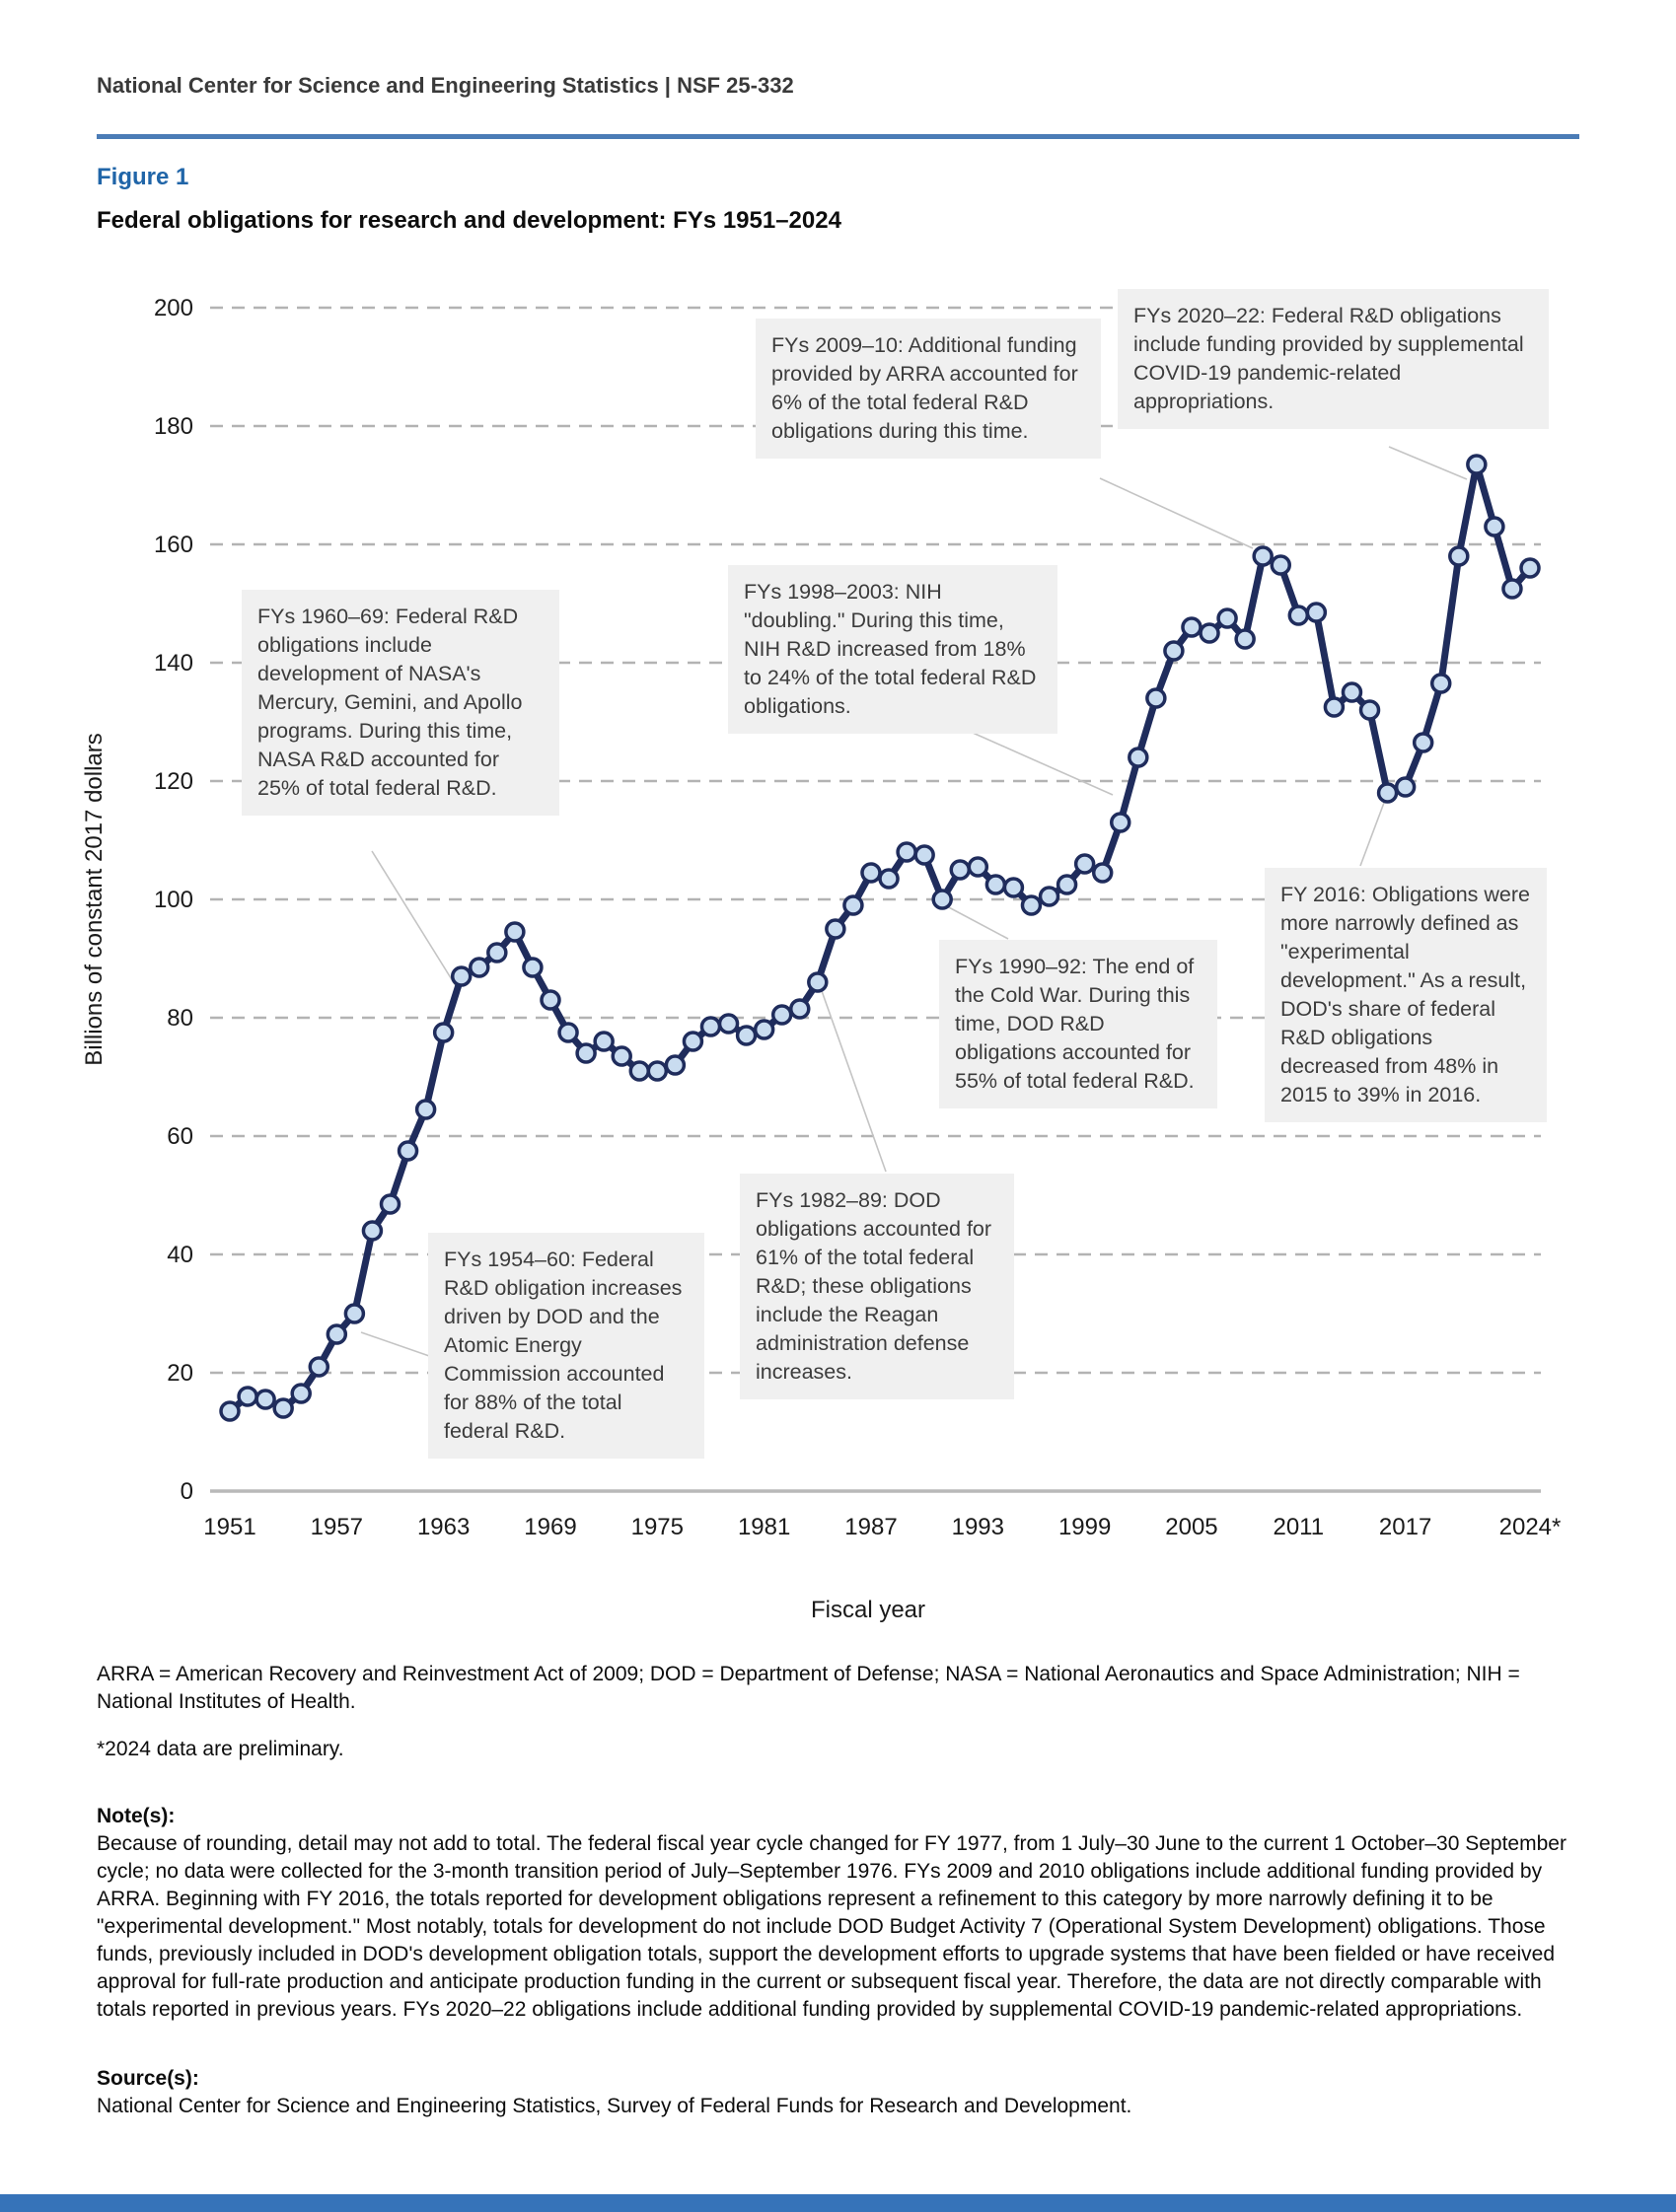  Describe the element at coordinates (337, 1527) in the screenshot. I see `x-tick-label-1957: 1957` at that location.